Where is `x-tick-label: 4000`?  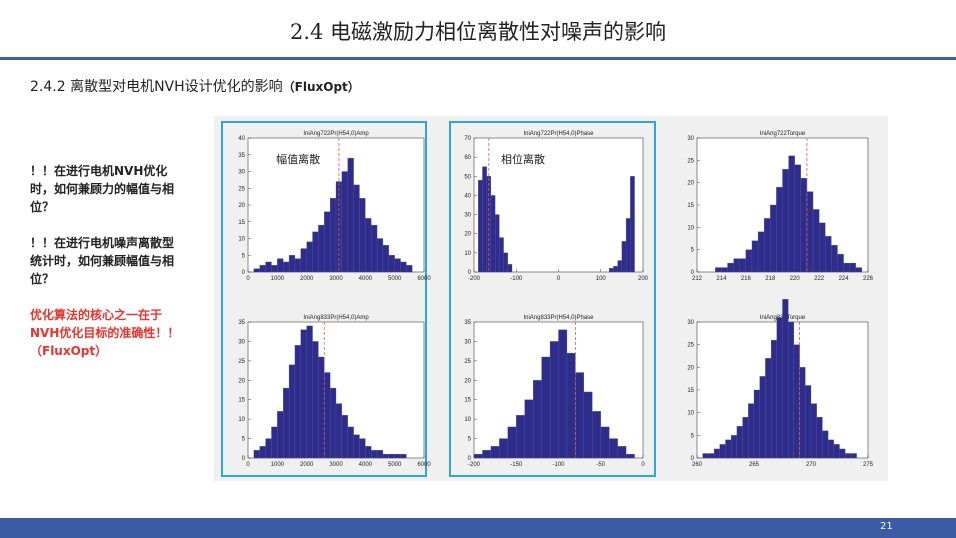
x-tick-label: 4000 is located at coordinates (366, 465).